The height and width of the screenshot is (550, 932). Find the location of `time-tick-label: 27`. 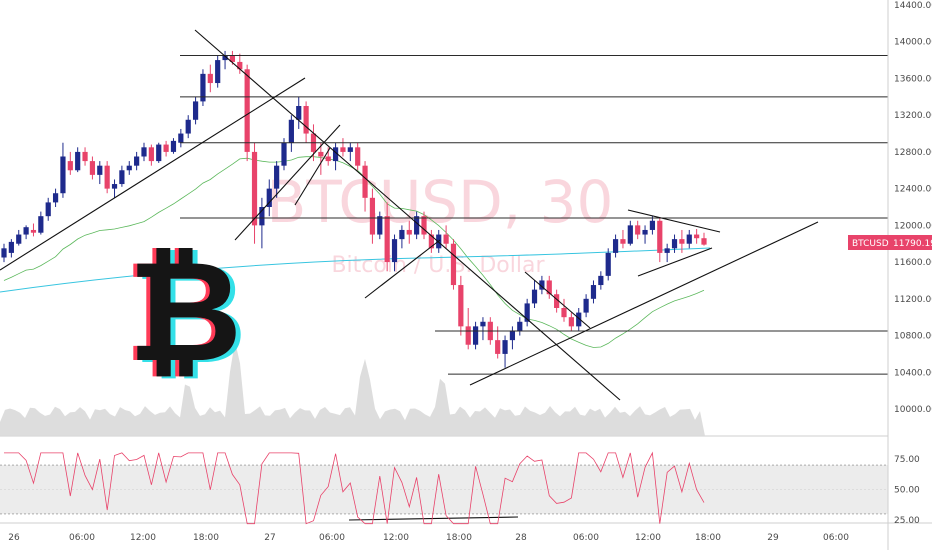

time-tick-label: 27 is located at coordinates (269, 538).